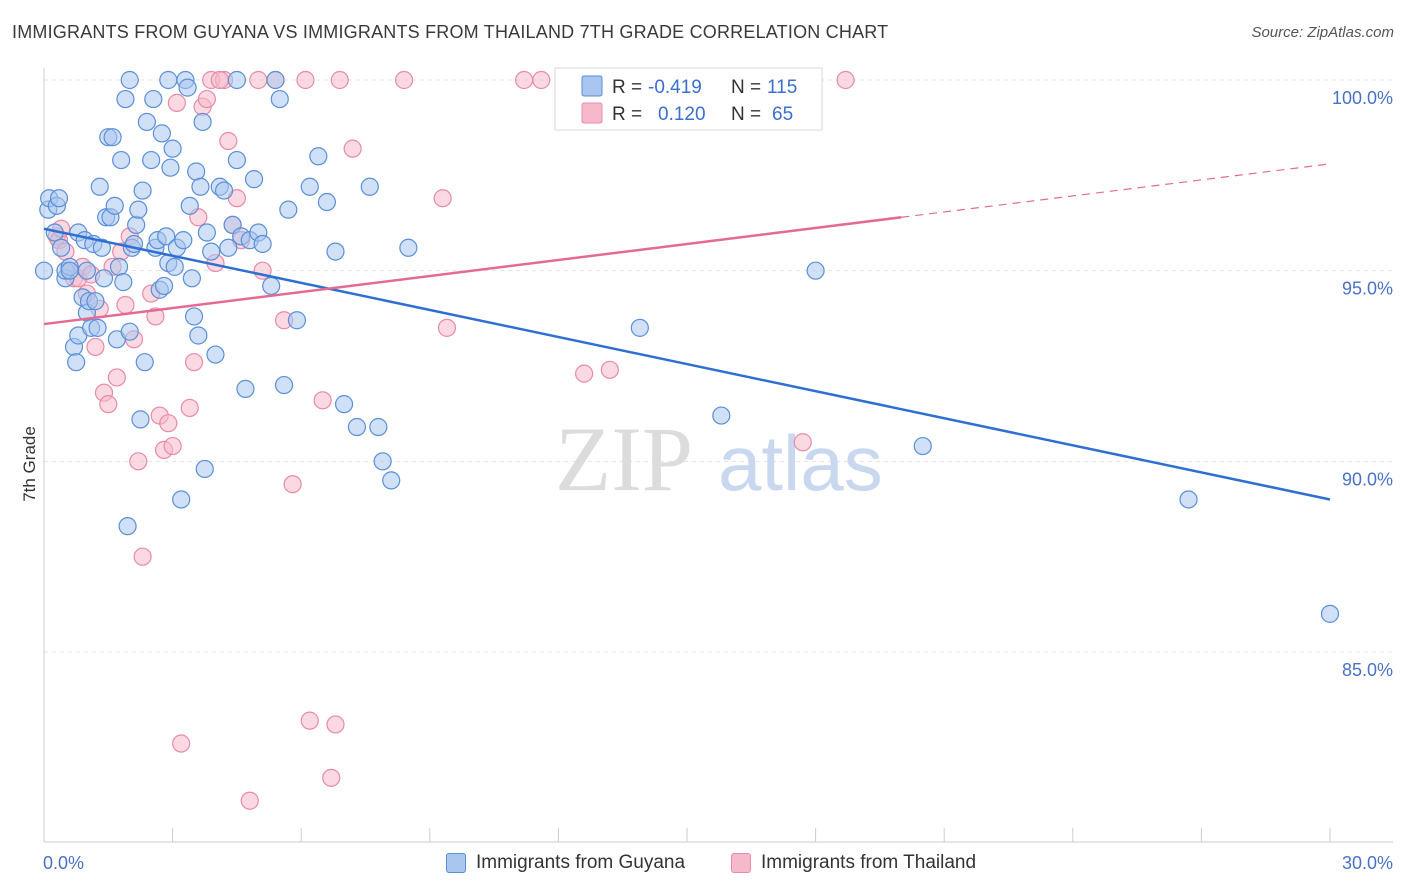 This screenshot has width=1406, height=892. Describe the element at coordinates (853, 863) in the screenshot. I see `legend-item-thailand: Immigrants from Thailand` at that location.